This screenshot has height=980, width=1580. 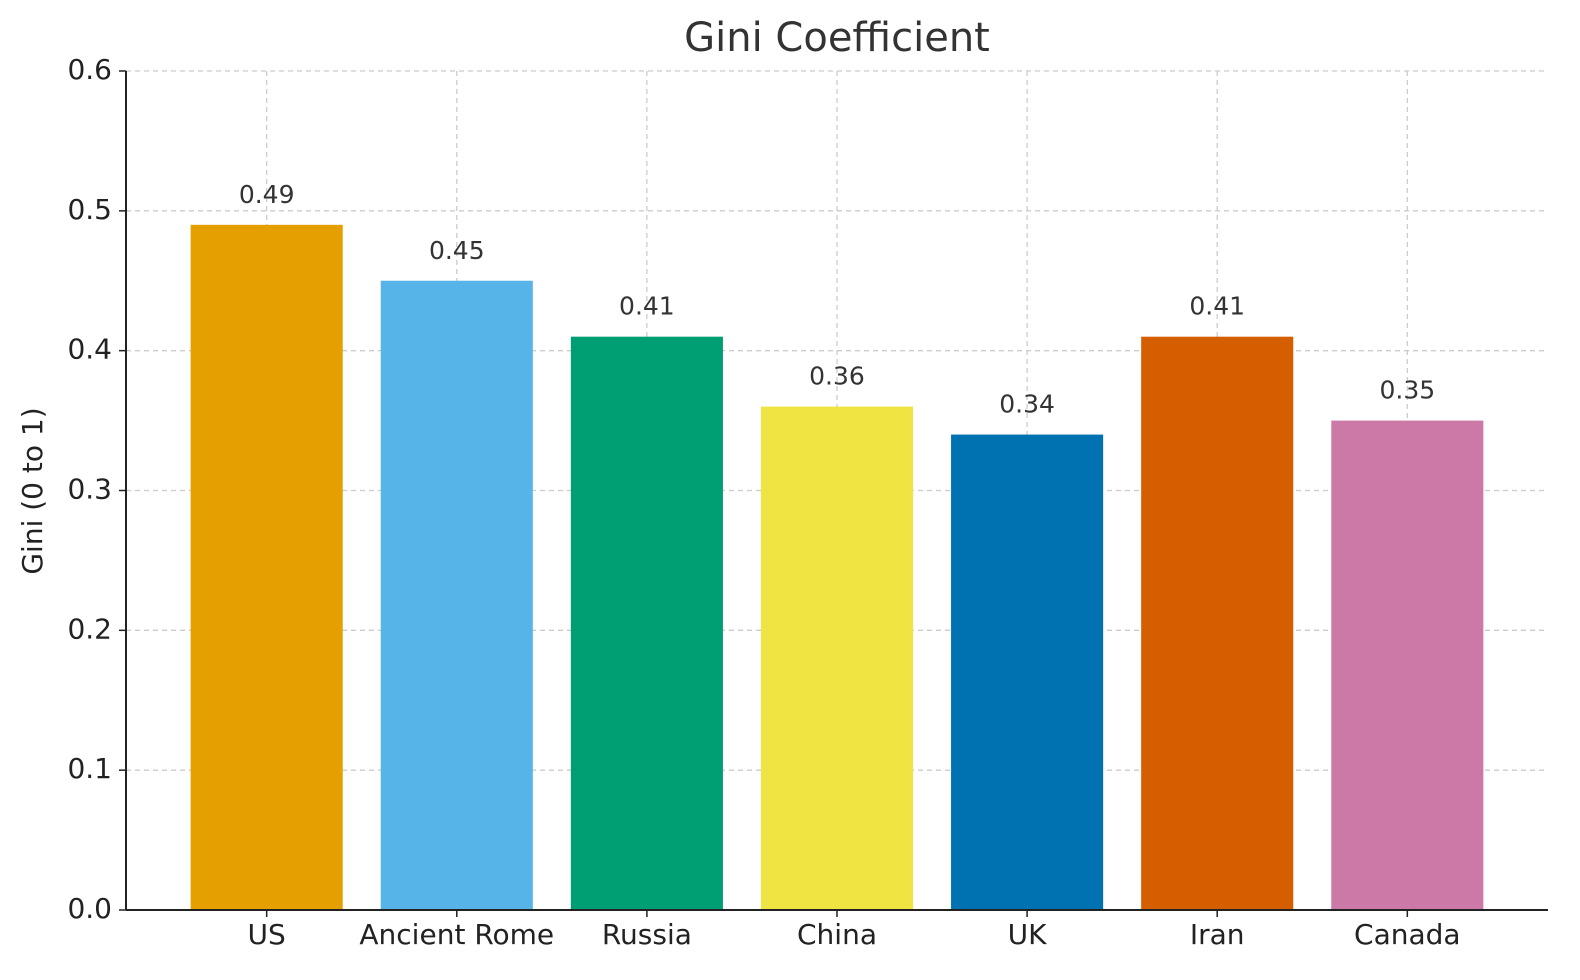 What do you see at coordinates (89, 908) in the screenshot?
I see `y-tick-label: 0.0` at bounding box center [89, 908].